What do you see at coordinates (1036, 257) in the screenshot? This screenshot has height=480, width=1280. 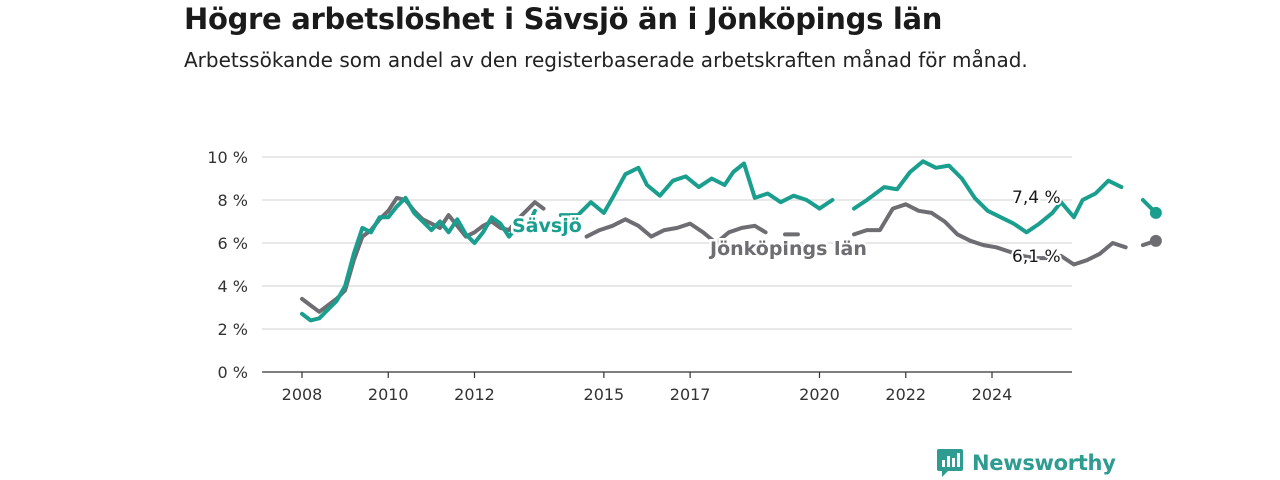 I see `end-value-lan: 6,1 %` at bounding box center [1036, 257].